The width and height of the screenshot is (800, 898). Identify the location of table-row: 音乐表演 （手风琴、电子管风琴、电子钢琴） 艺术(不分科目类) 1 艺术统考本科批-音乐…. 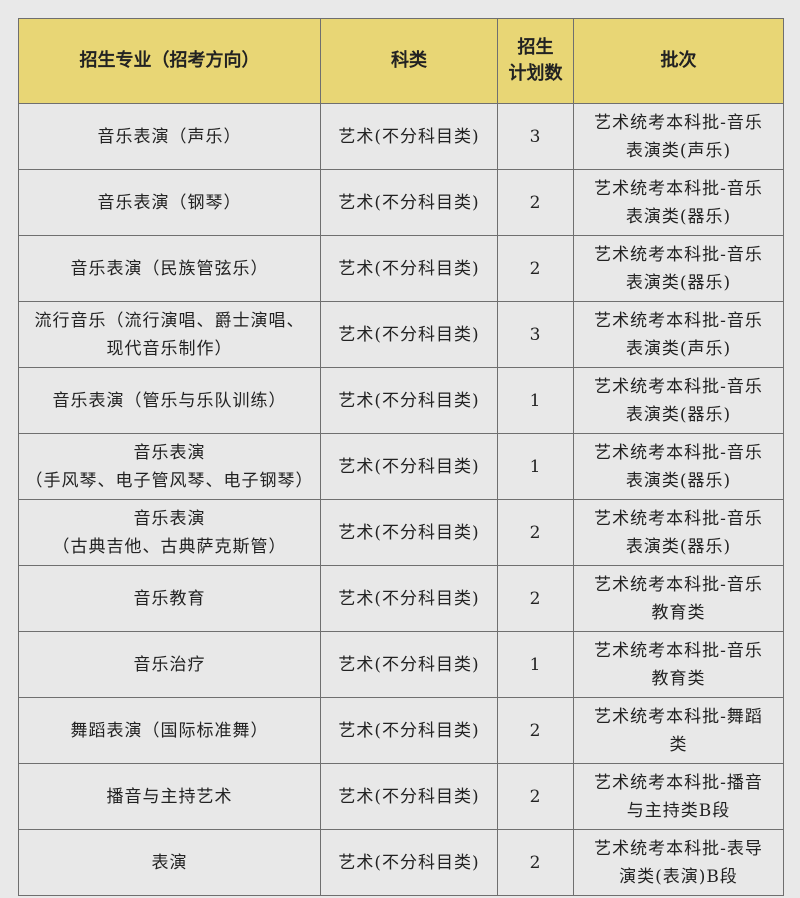
(401, 466).